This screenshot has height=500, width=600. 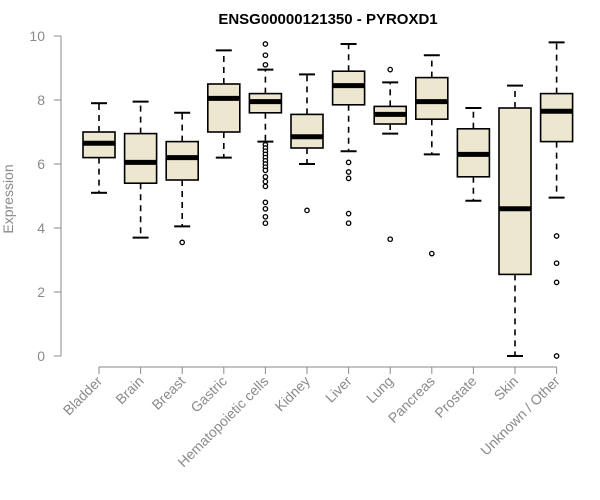 I want to click on y-axis-title: Expression, so click(x=8, y=198).